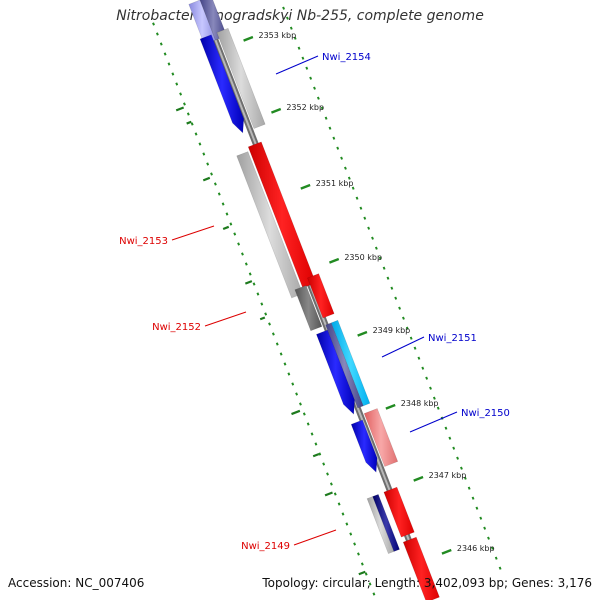  Describe the element at coordinates (278, 35) in the screenshot. I see `kbp-tick-label: 2353 kbp` at that location.